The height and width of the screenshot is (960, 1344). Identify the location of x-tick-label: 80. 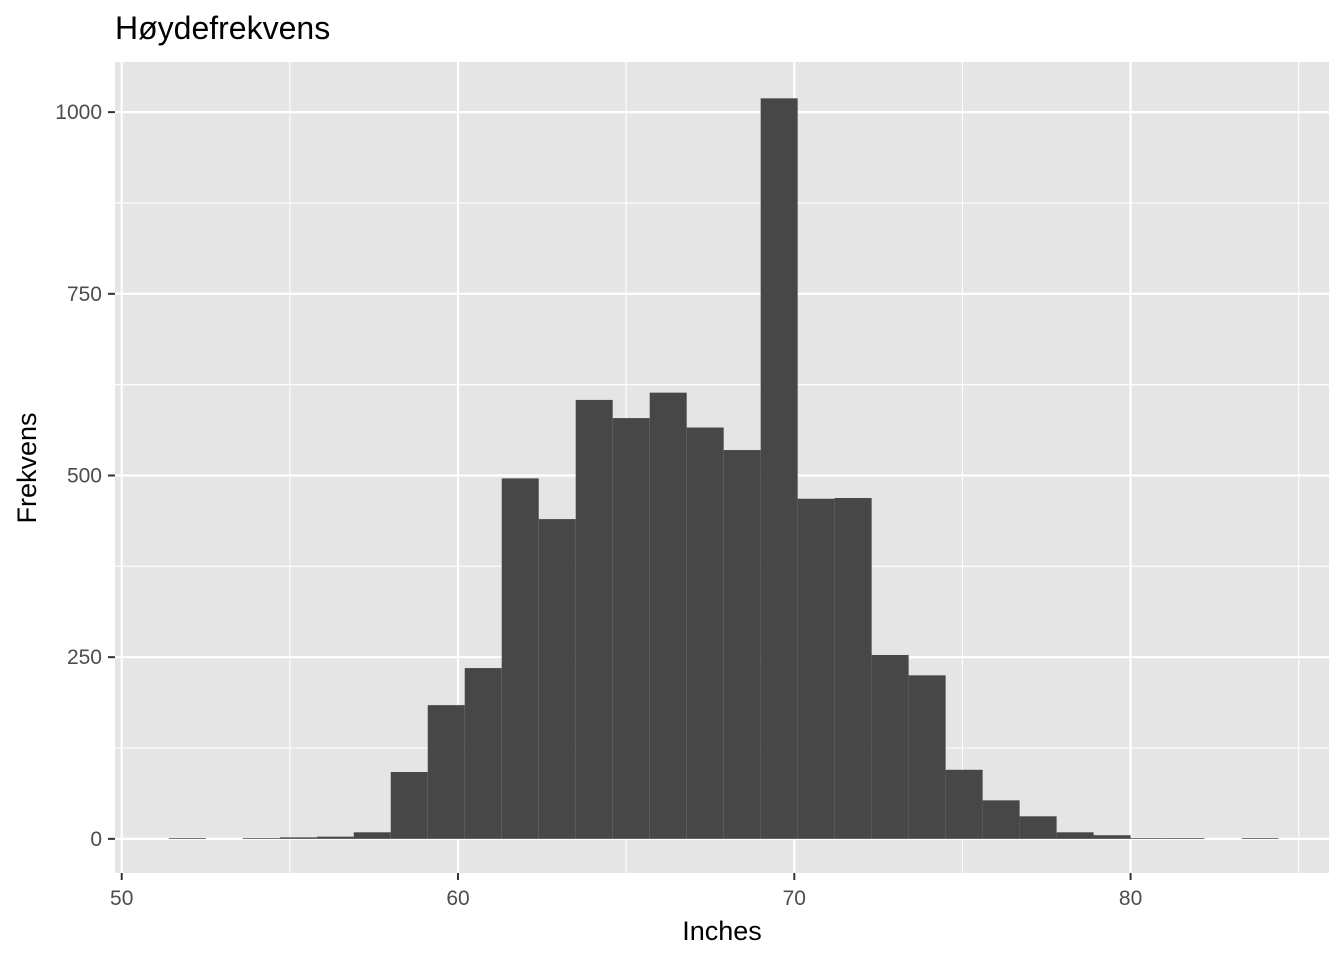
(1130, 898).